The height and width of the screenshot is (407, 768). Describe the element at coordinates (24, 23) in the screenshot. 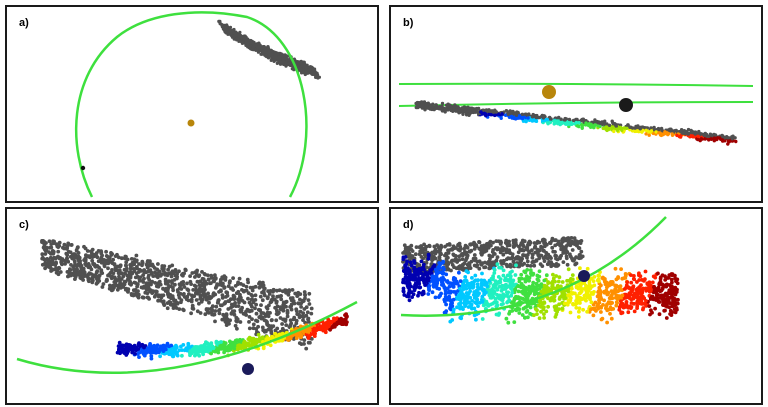

I see `panel-label-a: a)` at that location.